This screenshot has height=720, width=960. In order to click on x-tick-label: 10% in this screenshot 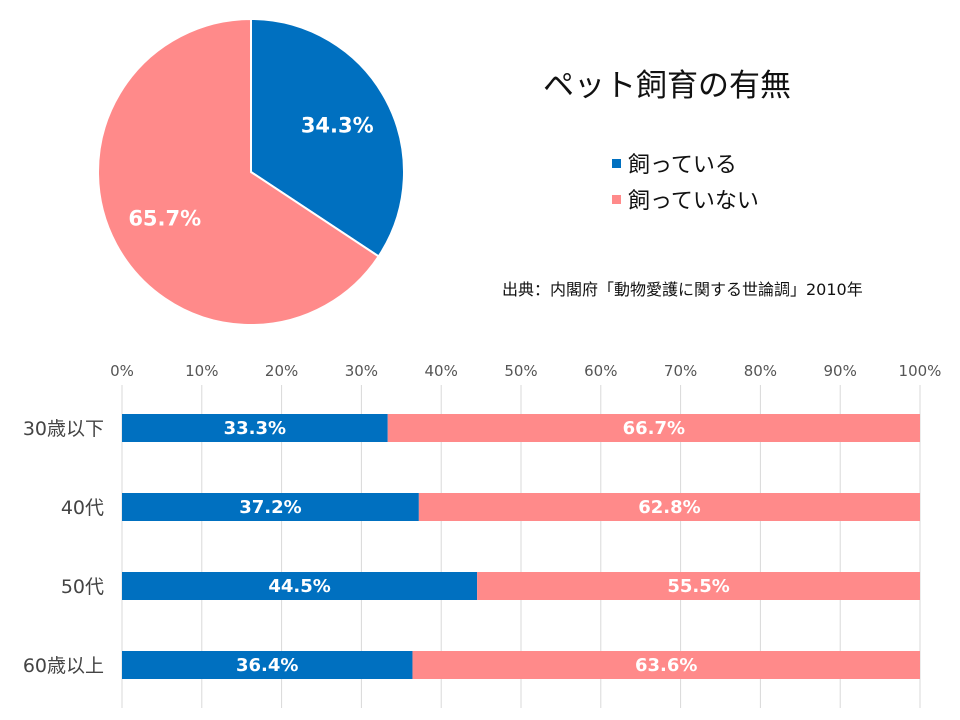, I will do `click(201, 371)`.